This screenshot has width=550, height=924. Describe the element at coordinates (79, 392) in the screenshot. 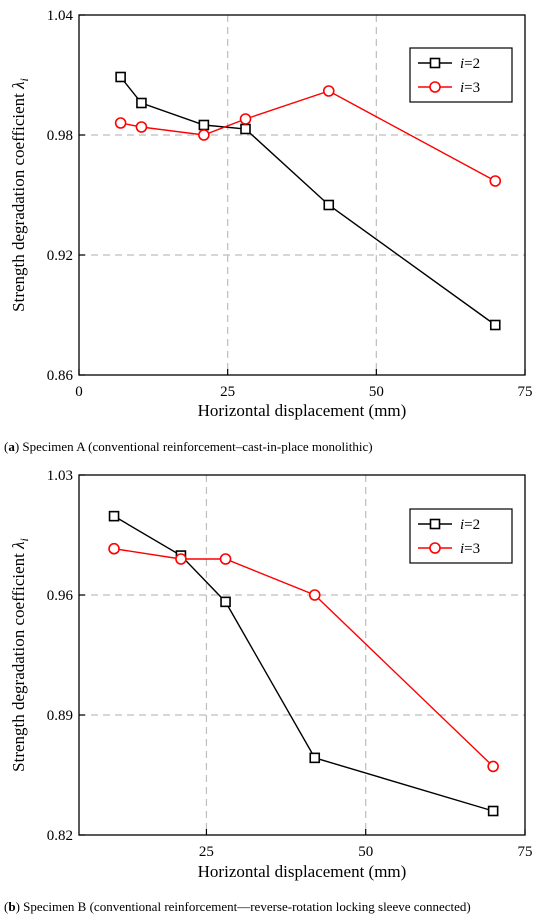

I see `x-tick-label: 0` at that location.